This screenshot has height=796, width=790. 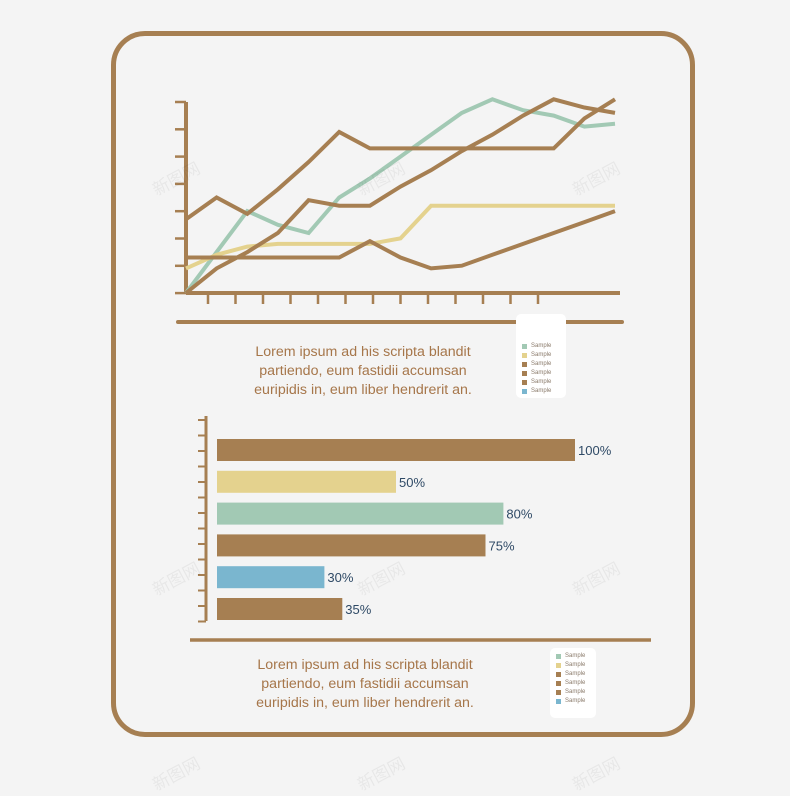 I want to click on bar-value-label: 50%, so click(x=412, y=482).